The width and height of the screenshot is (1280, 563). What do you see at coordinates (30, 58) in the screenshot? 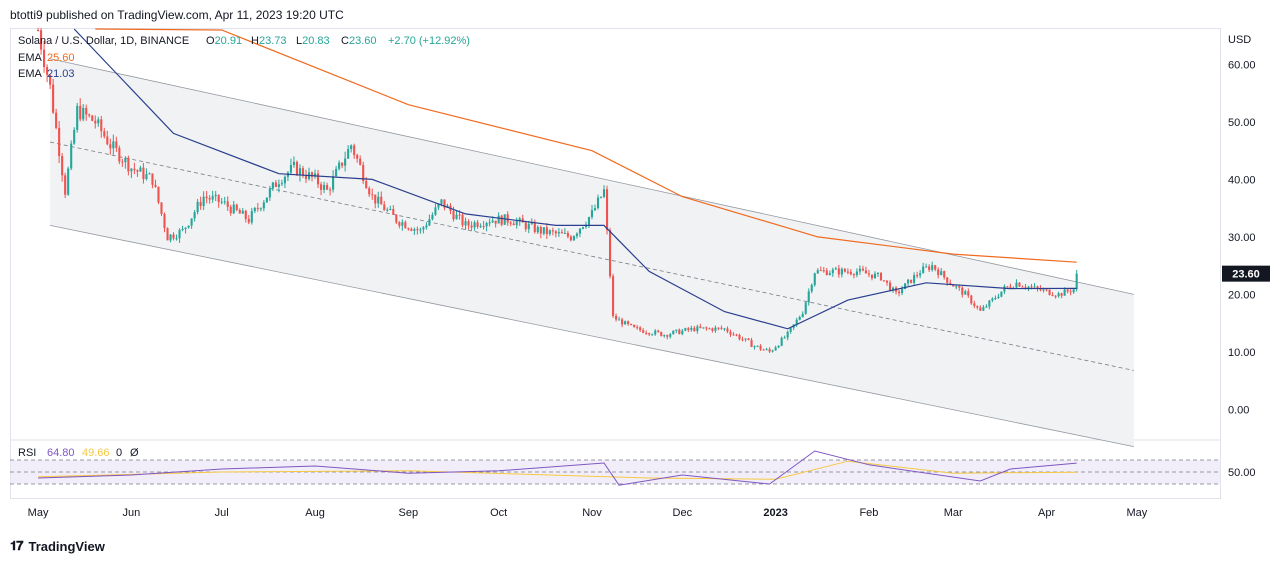
I see `legend-ema-name: EMA` at bounding box center [30, 58].